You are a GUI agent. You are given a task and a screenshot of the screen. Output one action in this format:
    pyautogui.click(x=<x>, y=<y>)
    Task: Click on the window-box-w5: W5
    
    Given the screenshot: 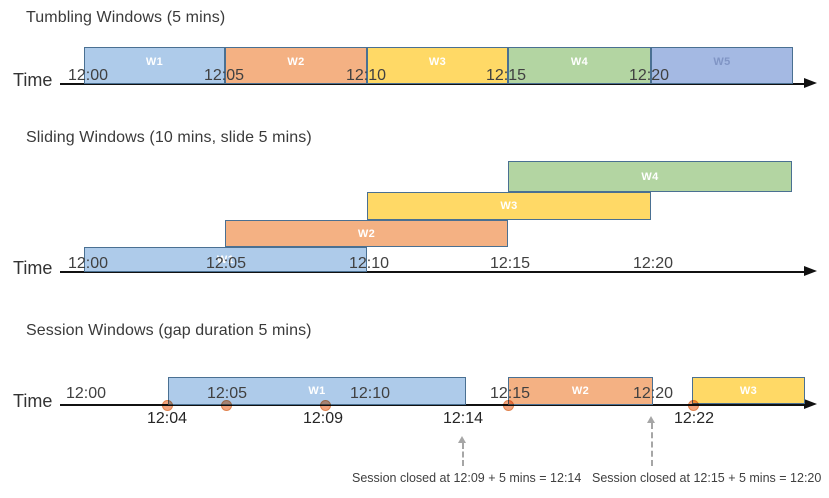 What is the action you would take?
    pyautogui.click(x=722, y=65)
    